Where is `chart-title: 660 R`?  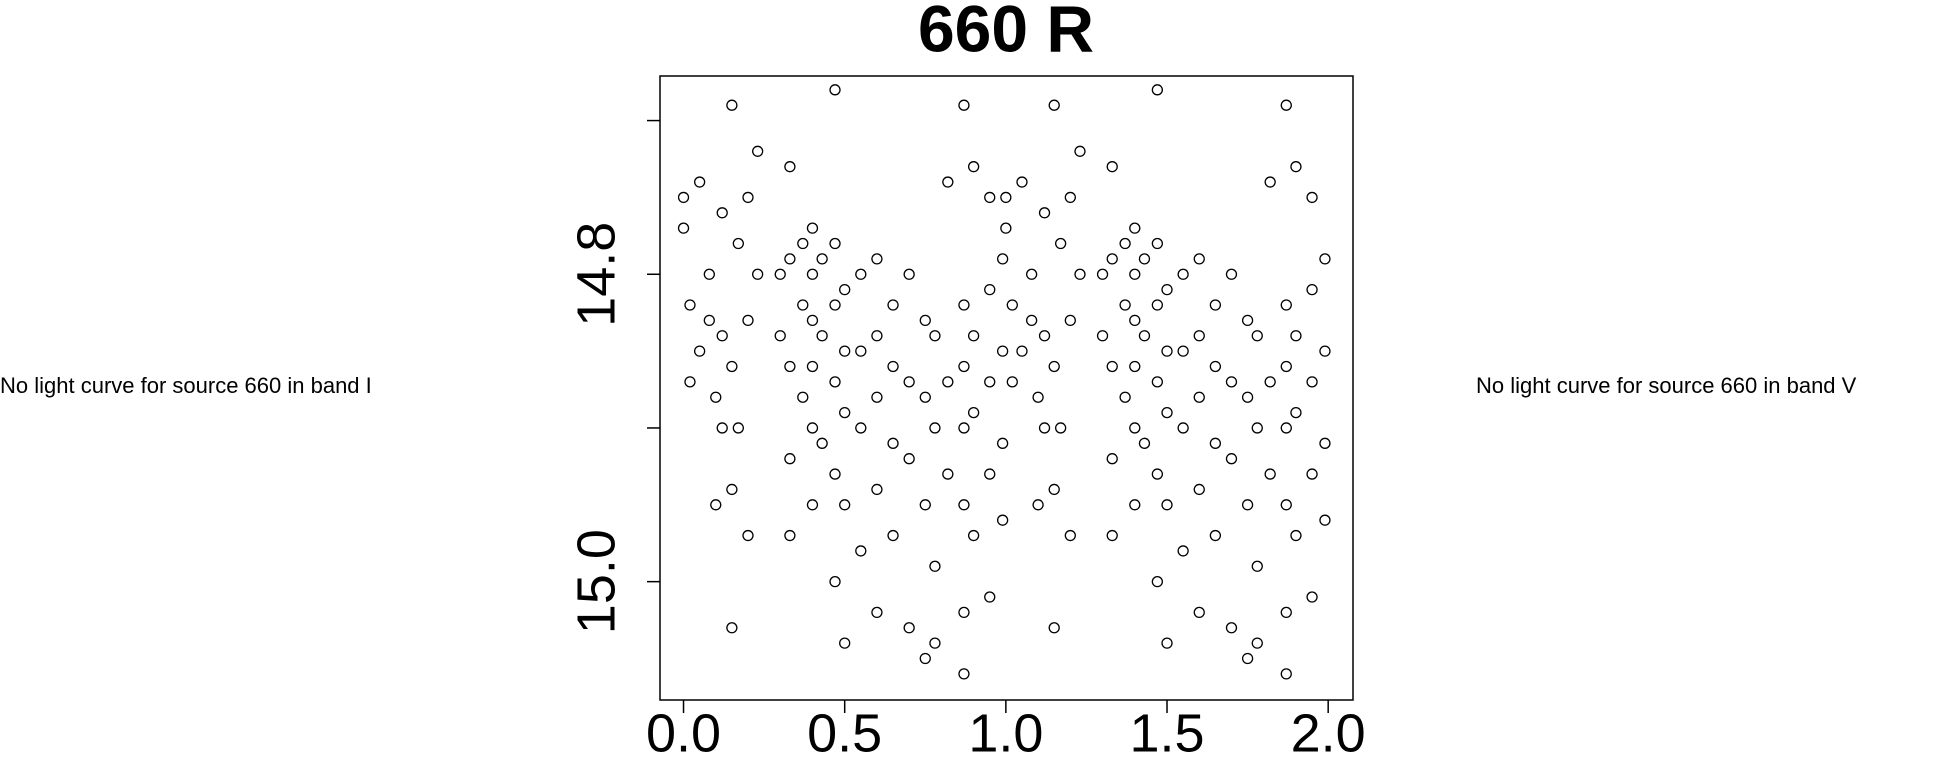
chart-title: 660 R is located at coordinates (1006, 32).